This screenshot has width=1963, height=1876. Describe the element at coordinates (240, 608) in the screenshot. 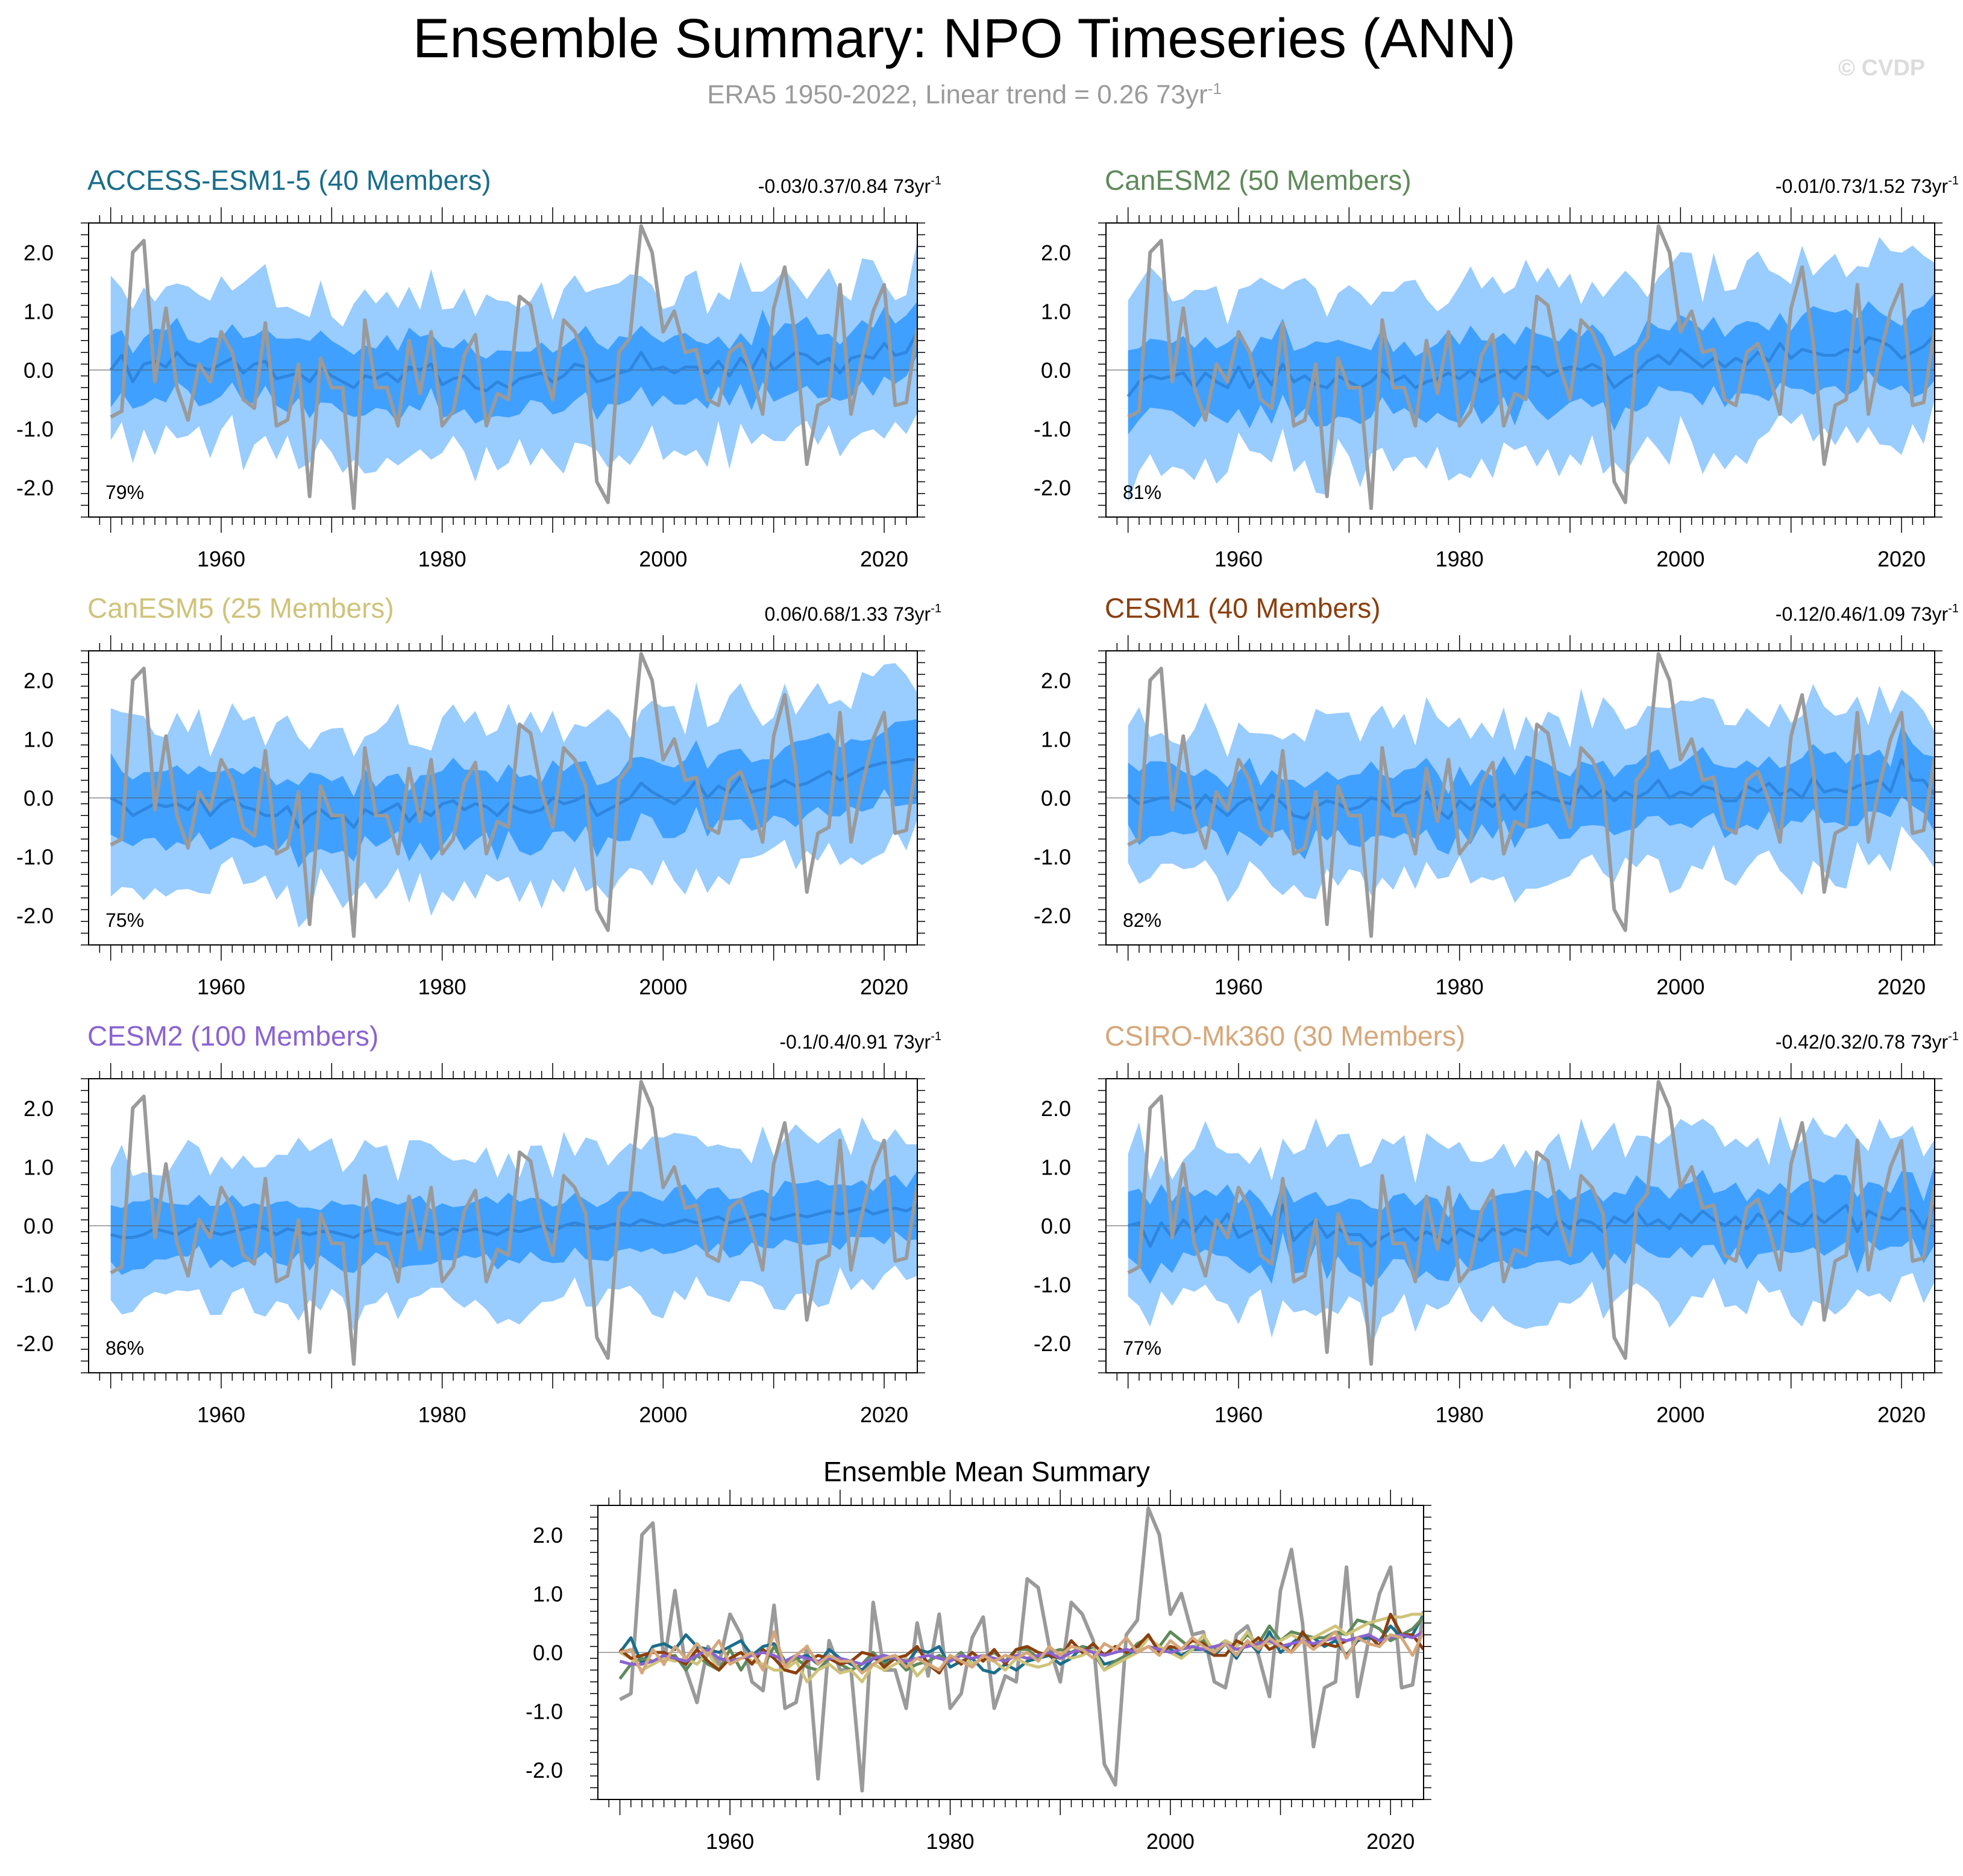

I see `chart-title: CanESM5 (25 Members)` at that location.